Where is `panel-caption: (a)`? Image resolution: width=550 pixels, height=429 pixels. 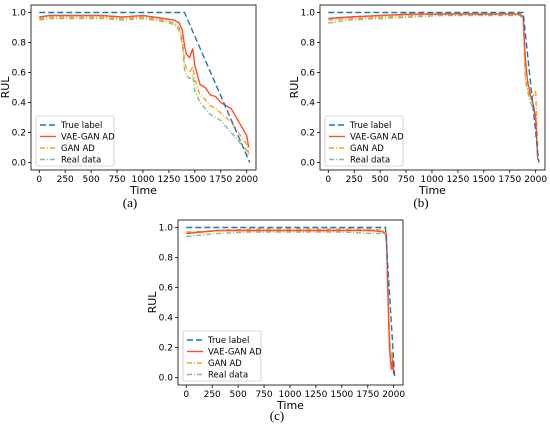 panel-caption: (a) is located at coordinates (130, 202).